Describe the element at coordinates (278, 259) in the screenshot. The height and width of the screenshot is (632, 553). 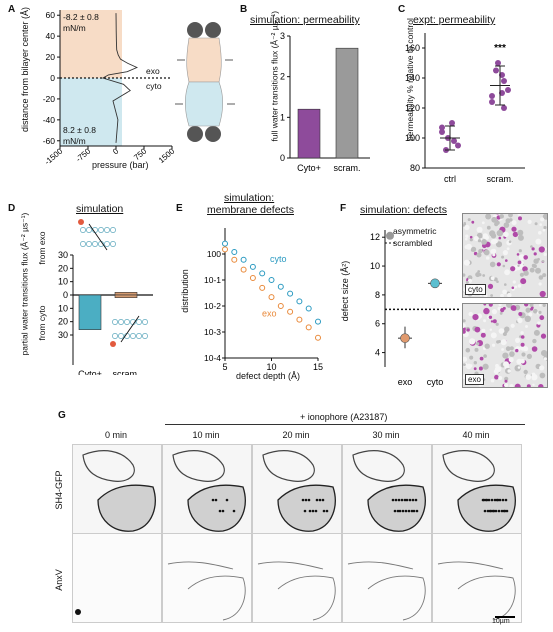
I see `e-series-label-cyto: cyto` at that location.